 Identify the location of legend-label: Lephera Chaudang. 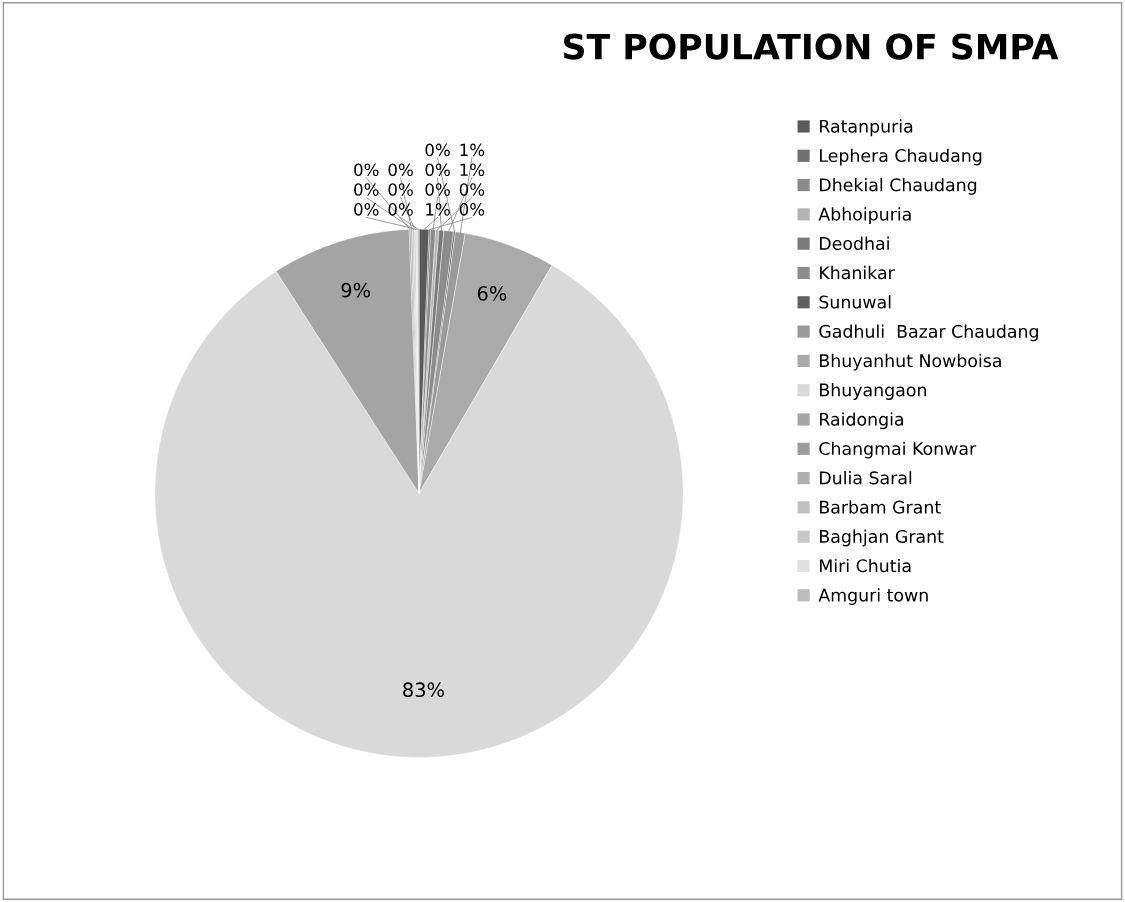
(901, 157).